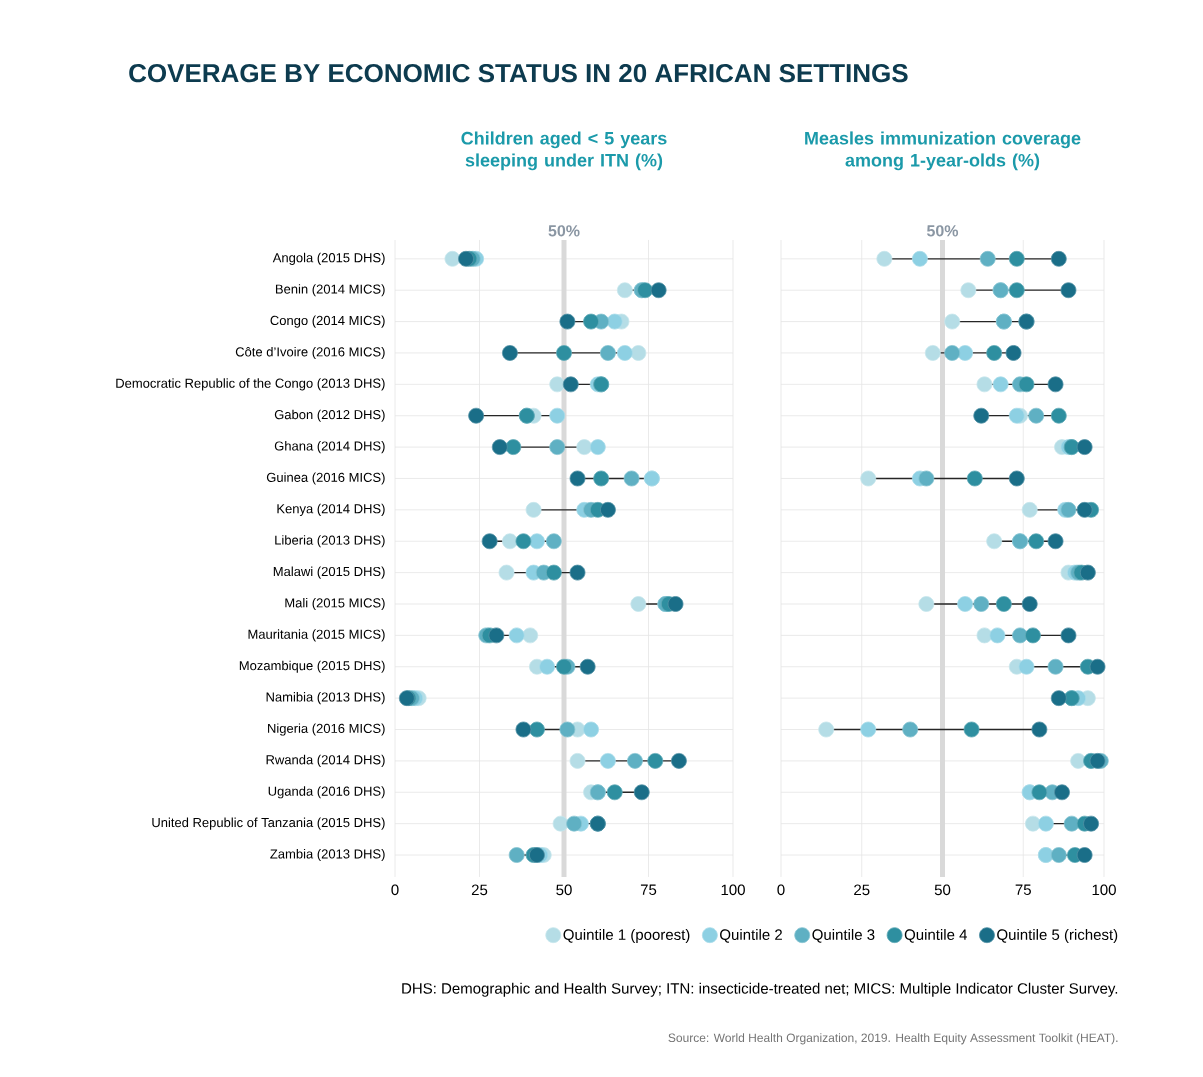 The image size is (1203, 1077). Describe the element at coordinates (328, 258) in the screenshot. I see `y-tick-label: Angola (2015 DHS)` at that location.